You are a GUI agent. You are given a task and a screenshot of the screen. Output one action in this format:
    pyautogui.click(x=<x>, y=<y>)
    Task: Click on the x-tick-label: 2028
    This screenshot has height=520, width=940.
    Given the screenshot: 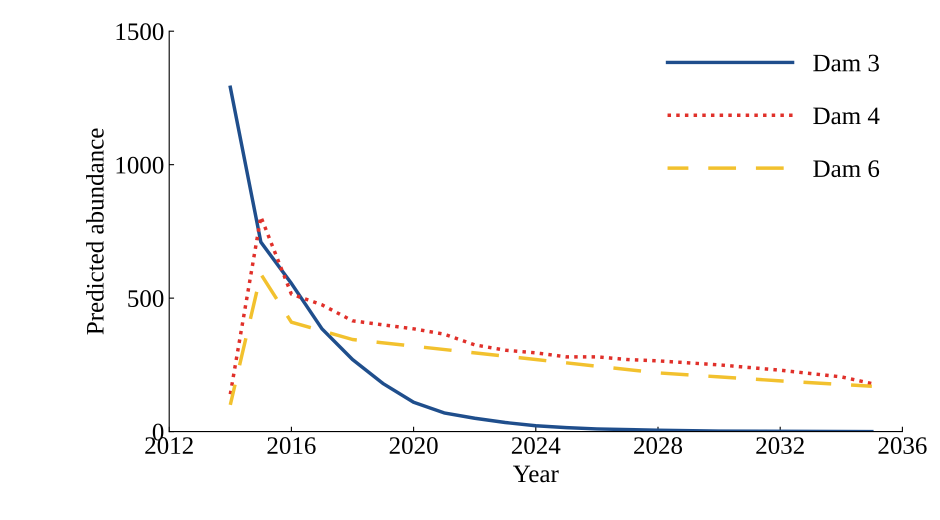 What is the action you would take?
    pyautogui.click(x=658, y=445)
    